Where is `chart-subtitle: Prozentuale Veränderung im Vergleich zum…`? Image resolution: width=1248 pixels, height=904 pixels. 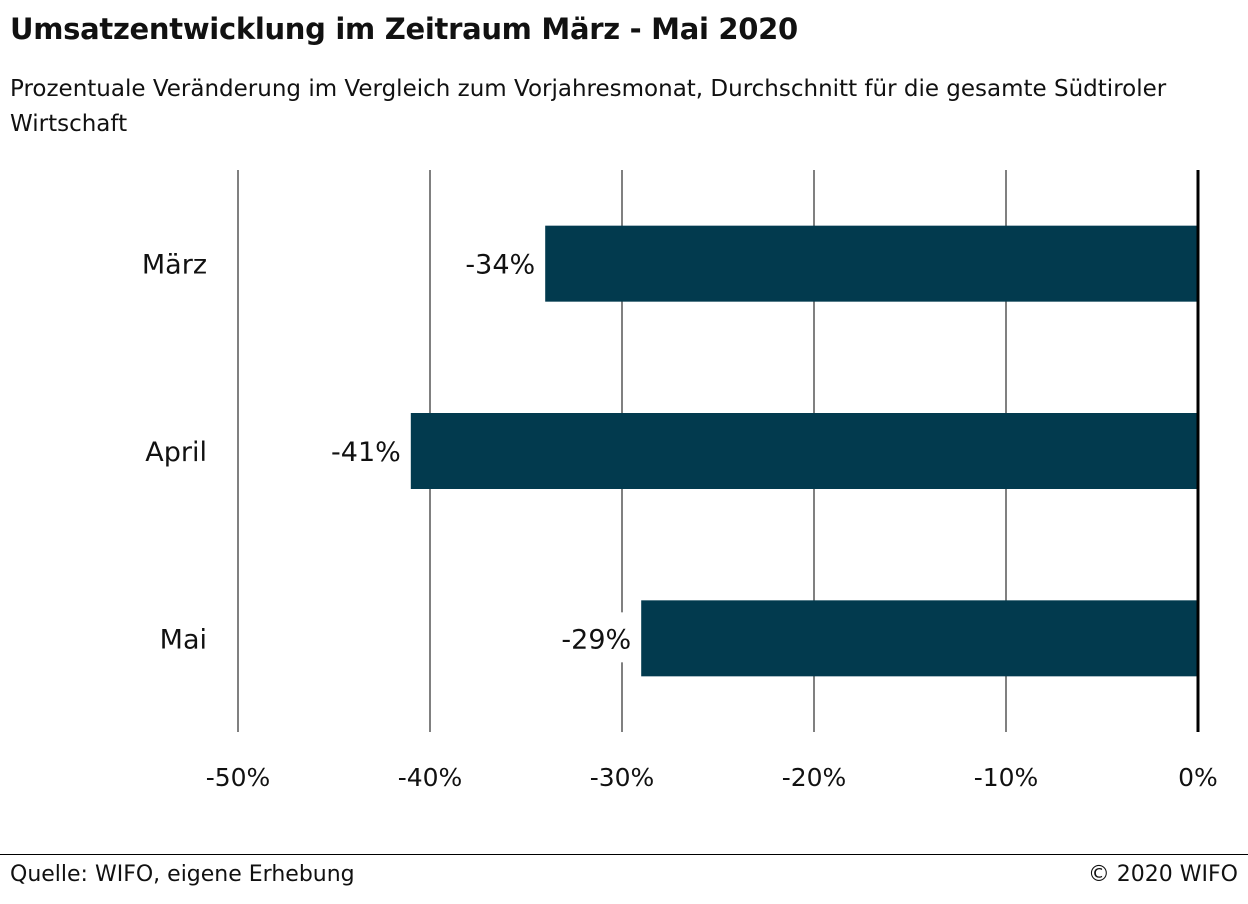 chart-subtitle: Prozentuale Veränderung im Vergleich zum… is located at coordinates (588, 106).